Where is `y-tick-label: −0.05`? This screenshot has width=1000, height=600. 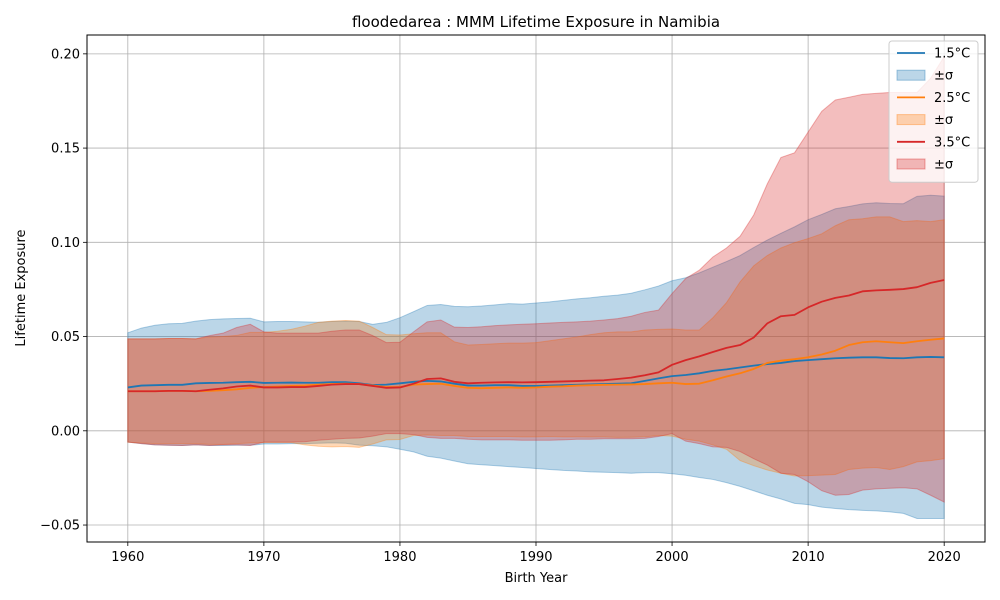 y-tick-label: −0.05 is located at coordinates (60, 526).